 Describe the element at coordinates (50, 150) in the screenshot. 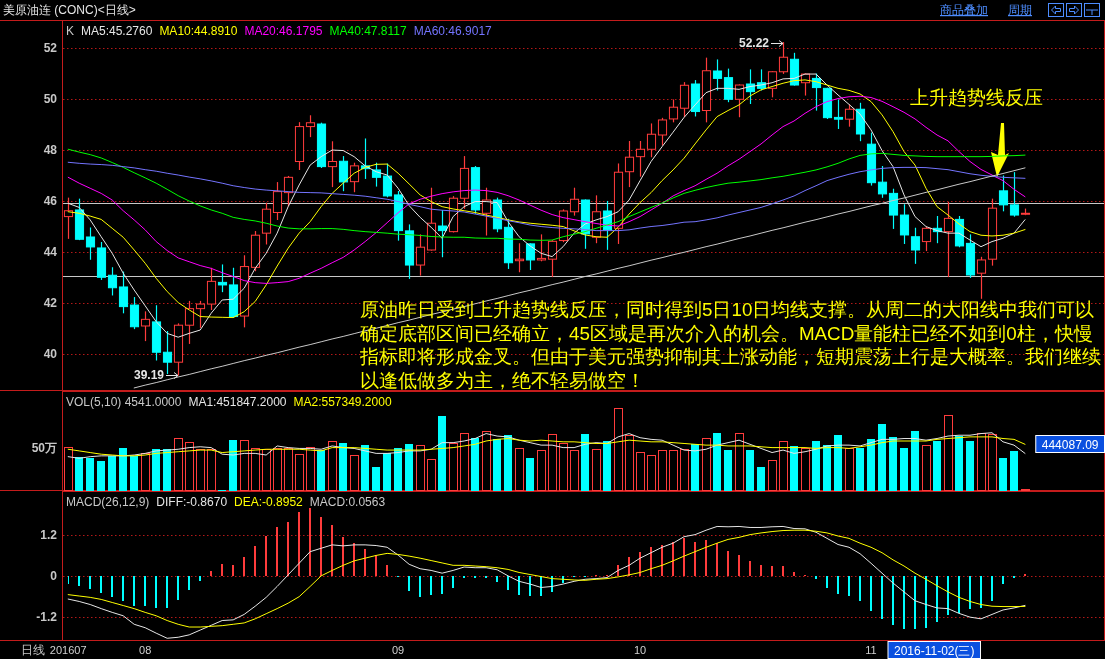

I see `y-tick-label: 48` at that location.